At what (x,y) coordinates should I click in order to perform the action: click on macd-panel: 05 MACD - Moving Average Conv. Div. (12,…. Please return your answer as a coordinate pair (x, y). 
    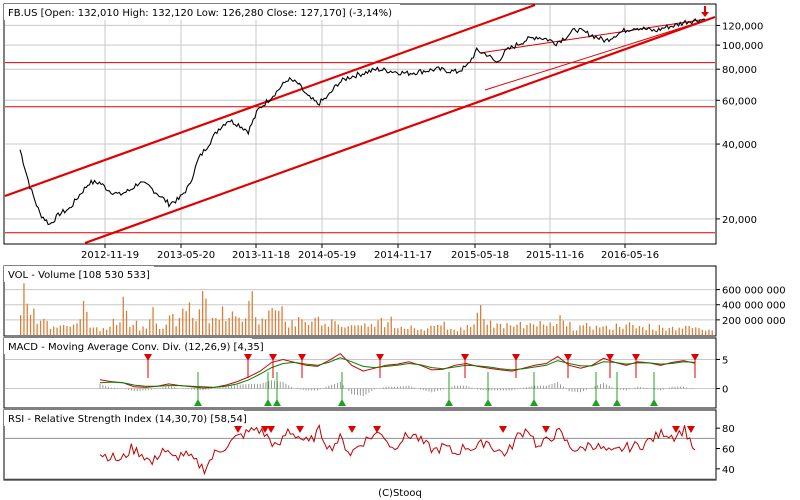
    Looking at the image, I should click on (365, 373).